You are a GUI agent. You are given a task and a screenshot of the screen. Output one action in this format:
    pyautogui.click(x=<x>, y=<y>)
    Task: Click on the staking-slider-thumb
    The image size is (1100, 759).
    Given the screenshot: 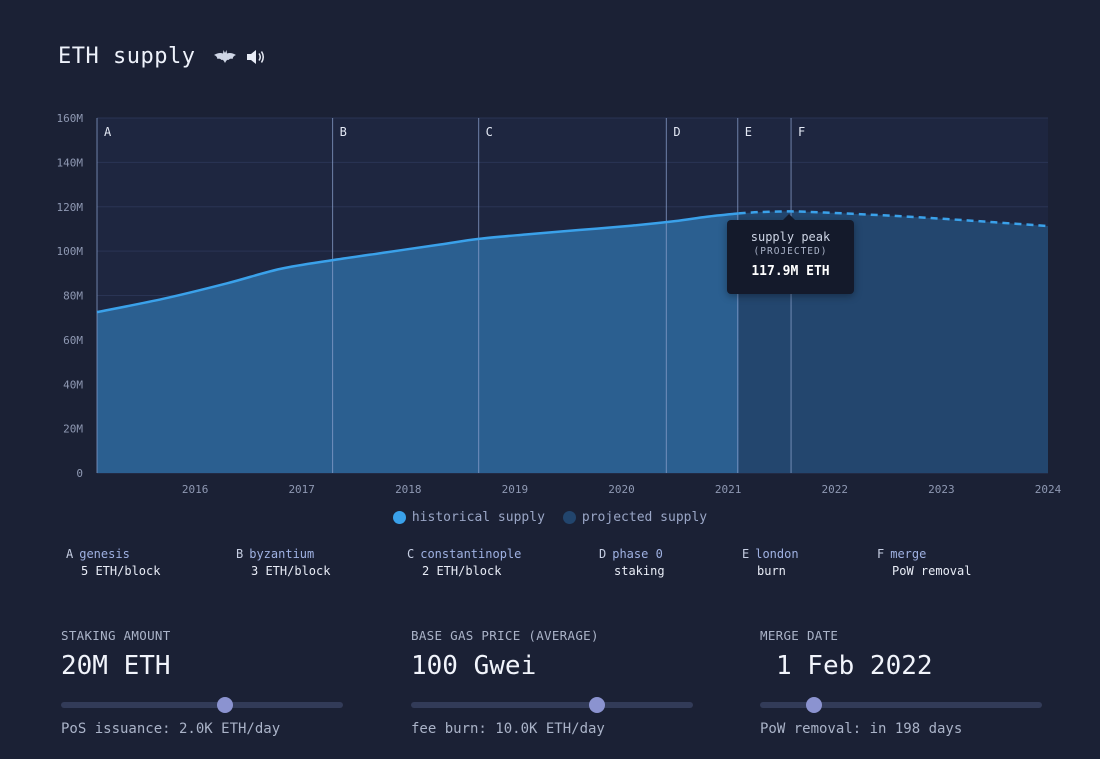 What is the action you would take?
    pyautogui.click(x=224, y=705)
    